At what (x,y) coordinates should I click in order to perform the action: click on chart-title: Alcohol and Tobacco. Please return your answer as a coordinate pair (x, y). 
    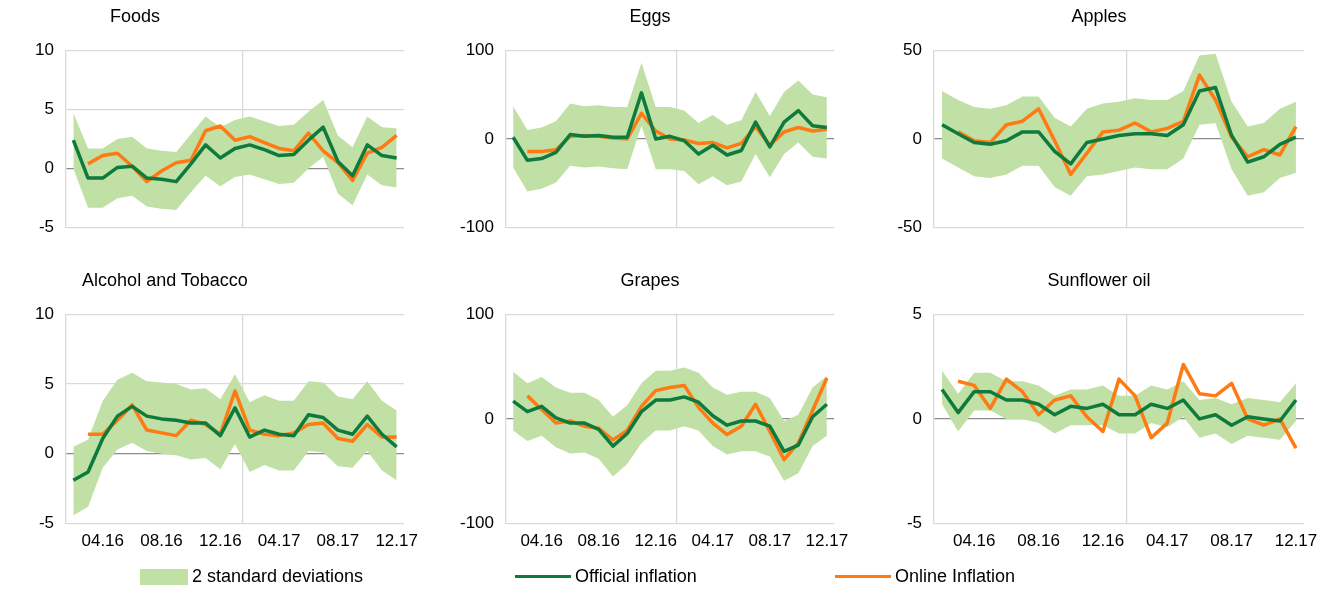
    Looking at the image, I should click on (165, 280).